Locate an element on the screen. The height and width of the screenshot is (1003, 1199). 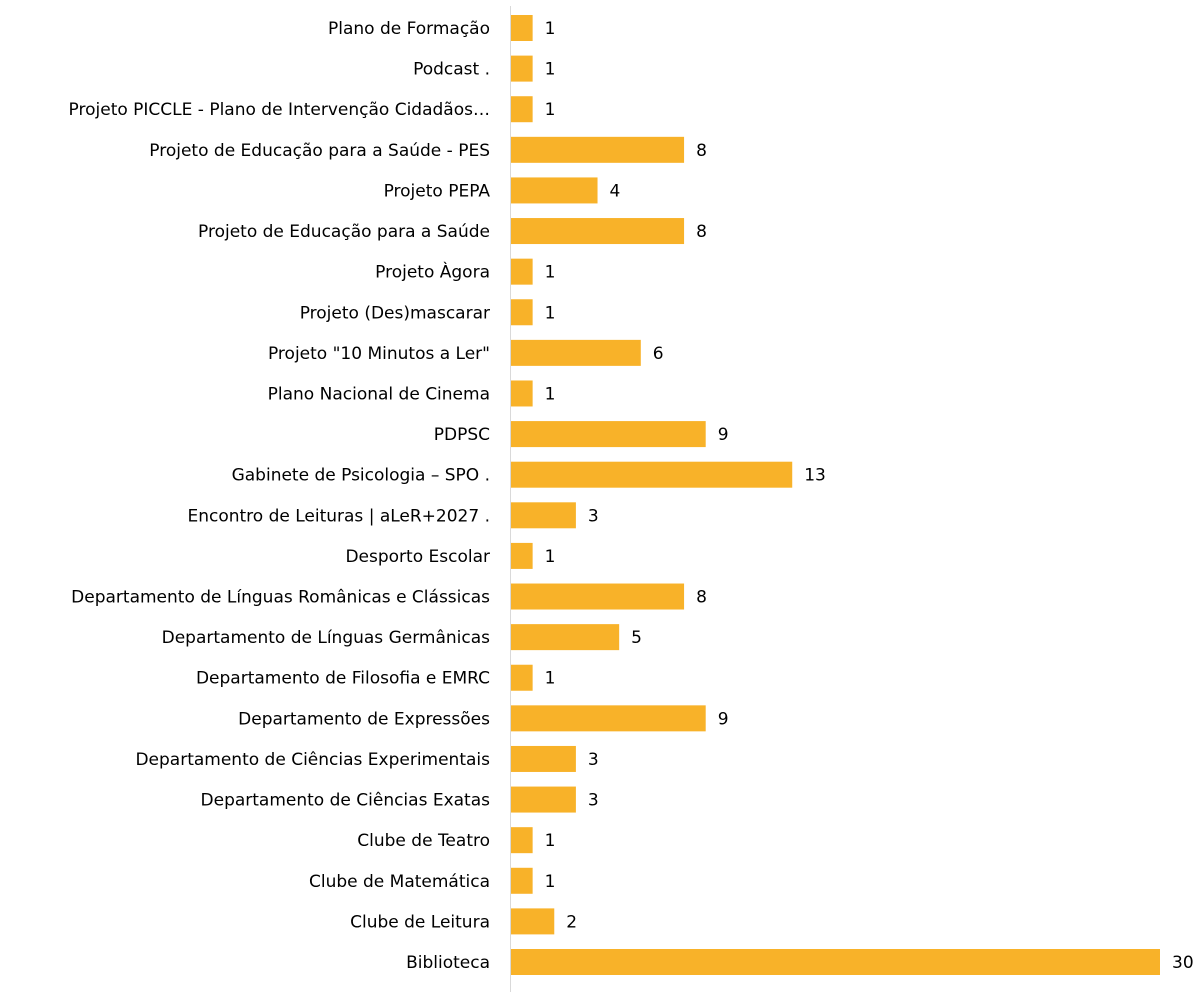
category-label: Plano de Formação is located at coordinates (409, 29).